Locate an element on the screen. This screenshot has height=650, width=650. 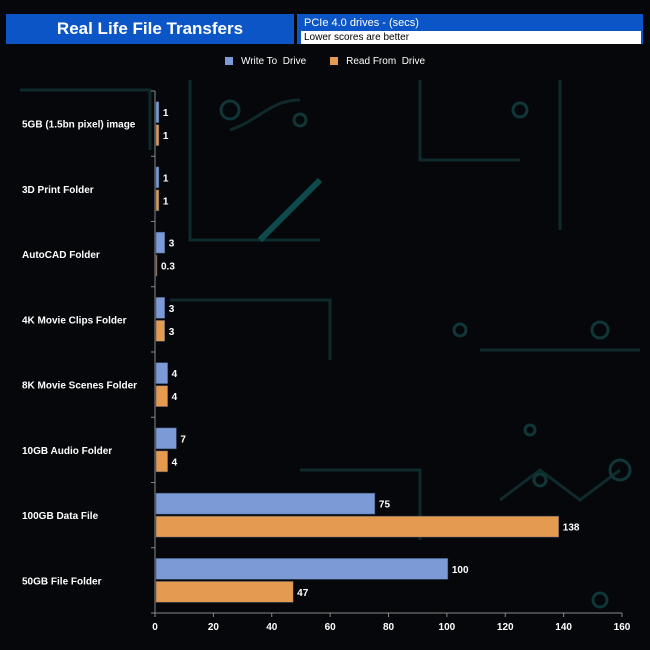
value-label: 7 is located at coordinates (183, 439).